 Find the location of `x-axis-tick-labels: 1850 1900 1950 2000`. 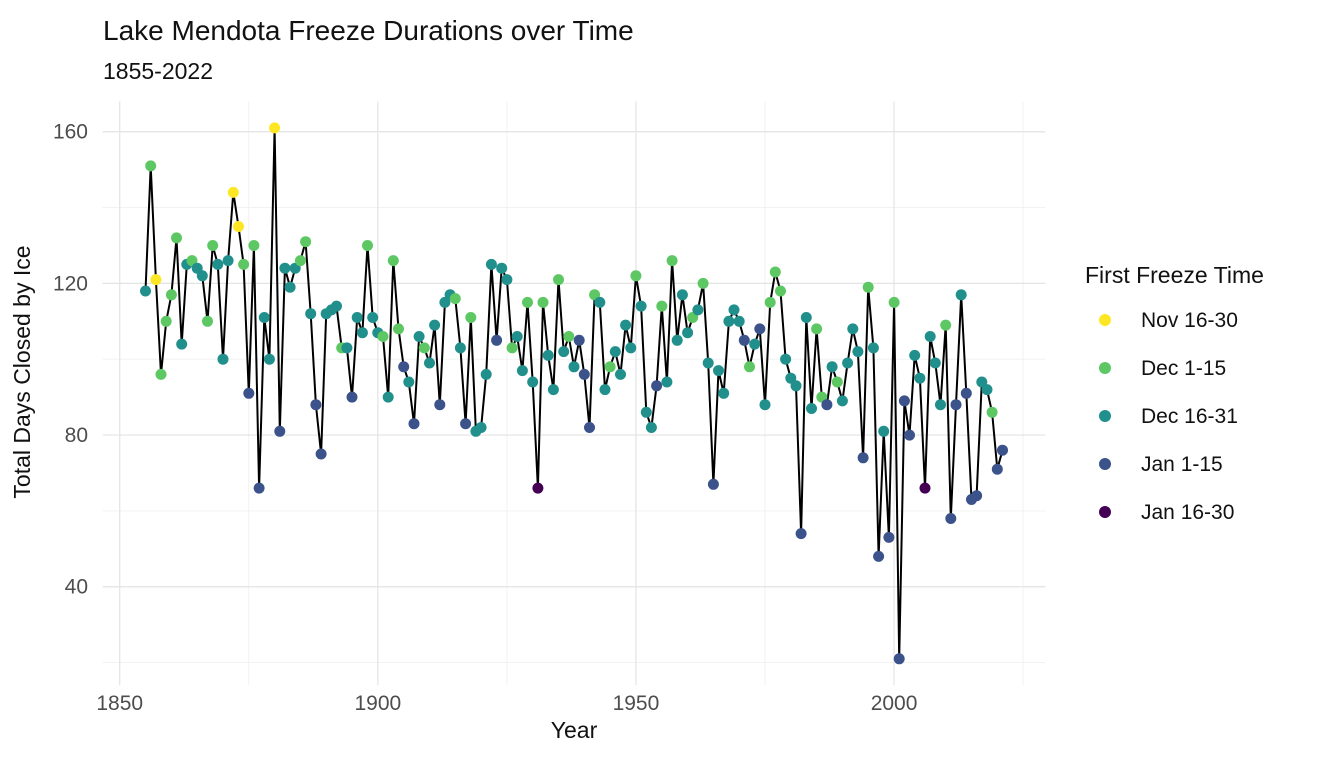

x-axis-tick-labels: 1850 1900 1950 2000 is located at coordinates (506, 703).